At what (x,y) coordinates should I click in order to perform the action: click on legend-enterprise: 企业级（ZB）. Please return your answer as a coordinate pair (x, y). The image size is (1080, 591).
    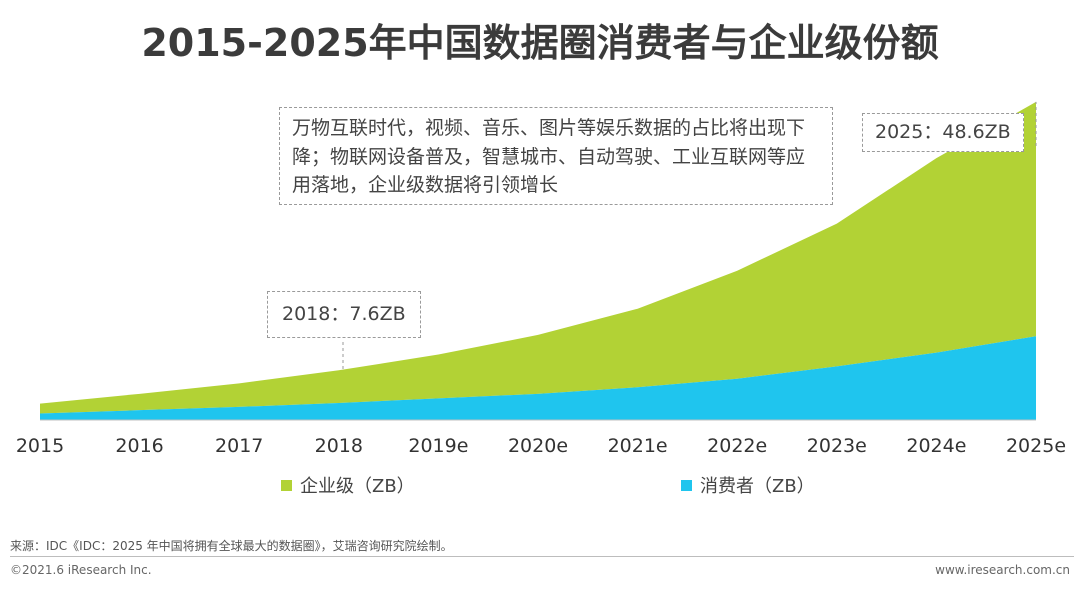
    Looking at the image, I should click on (348, 485).